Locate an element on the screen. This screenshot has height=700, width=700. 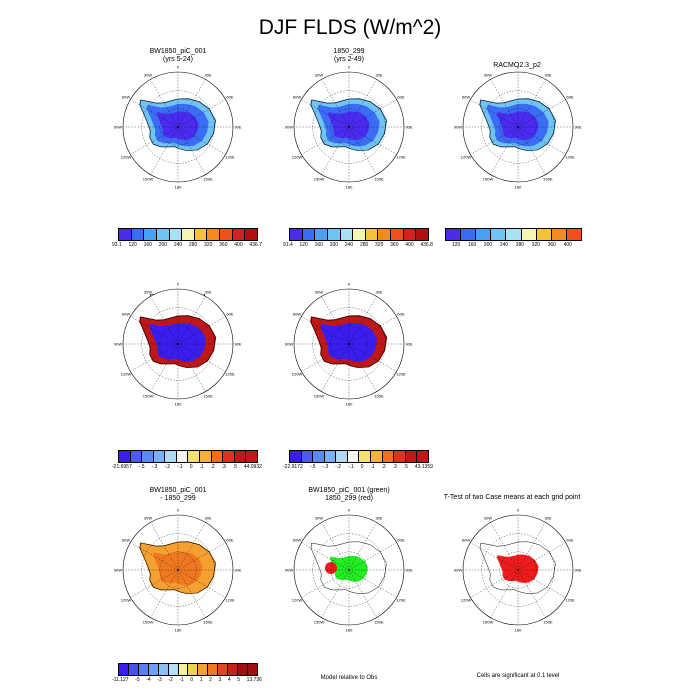
map-panel-7: 0 30E 60E 90E 120E 150E 180 150W 120W 90W 60W 30W is located at coordinates (178, 570).